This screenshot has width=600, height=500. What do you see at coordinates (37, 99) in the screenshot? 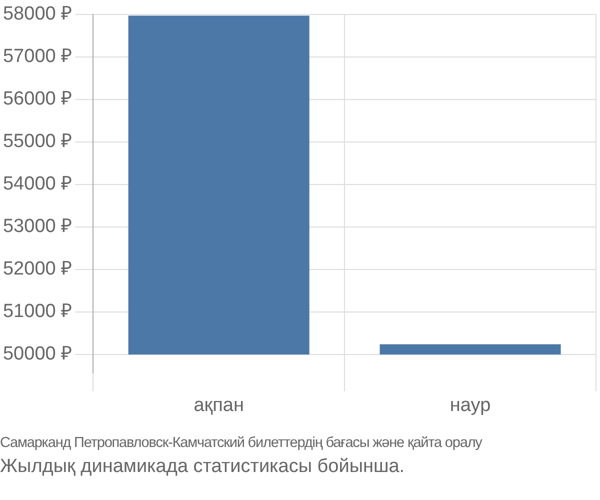
I see `y-tick-label: 56000 ₽` at bounding box center [37, 99].